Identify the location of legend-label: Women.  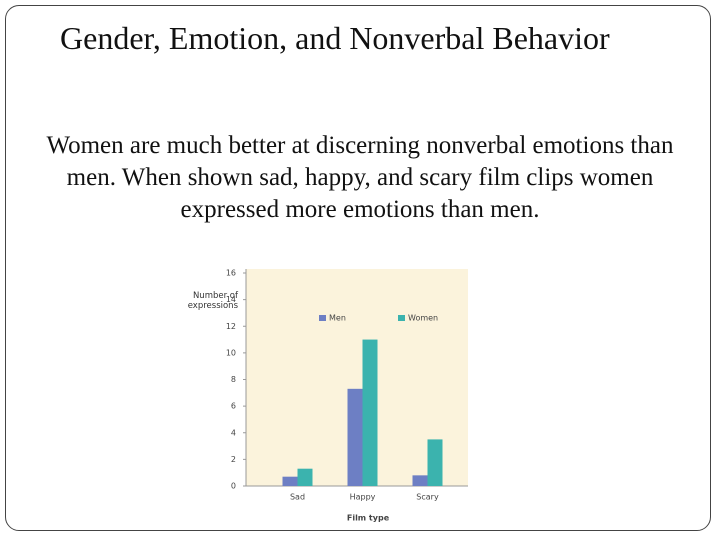
(423, 318).